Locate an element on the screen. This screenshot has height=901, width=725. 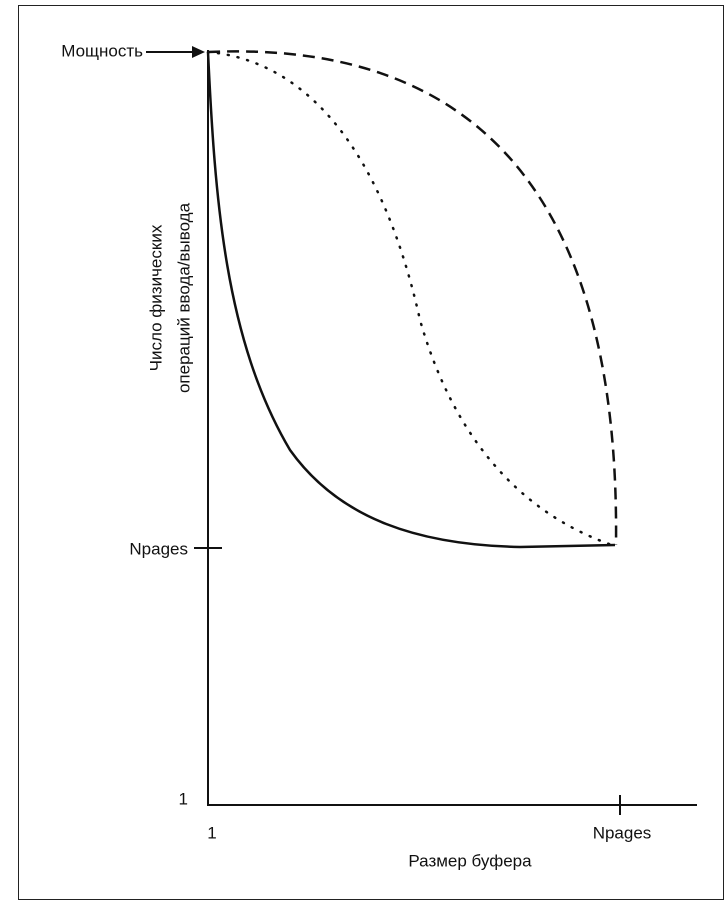
y-axis-label-line: Число физических is located at coordinates (155, 297).